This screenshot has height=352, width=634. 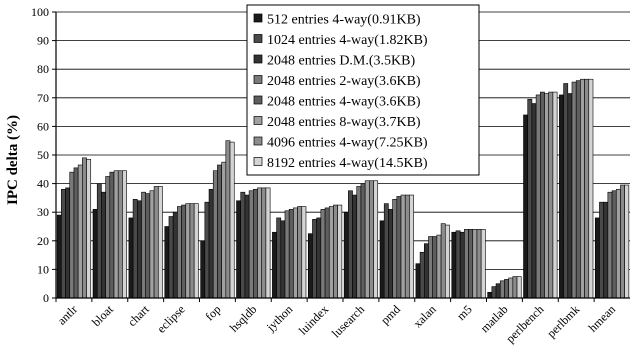 What do you see at coordinates (279, 318) in the screenshot?
I see `x-tick-label-jython: jython` at bounding box center [279, 318].